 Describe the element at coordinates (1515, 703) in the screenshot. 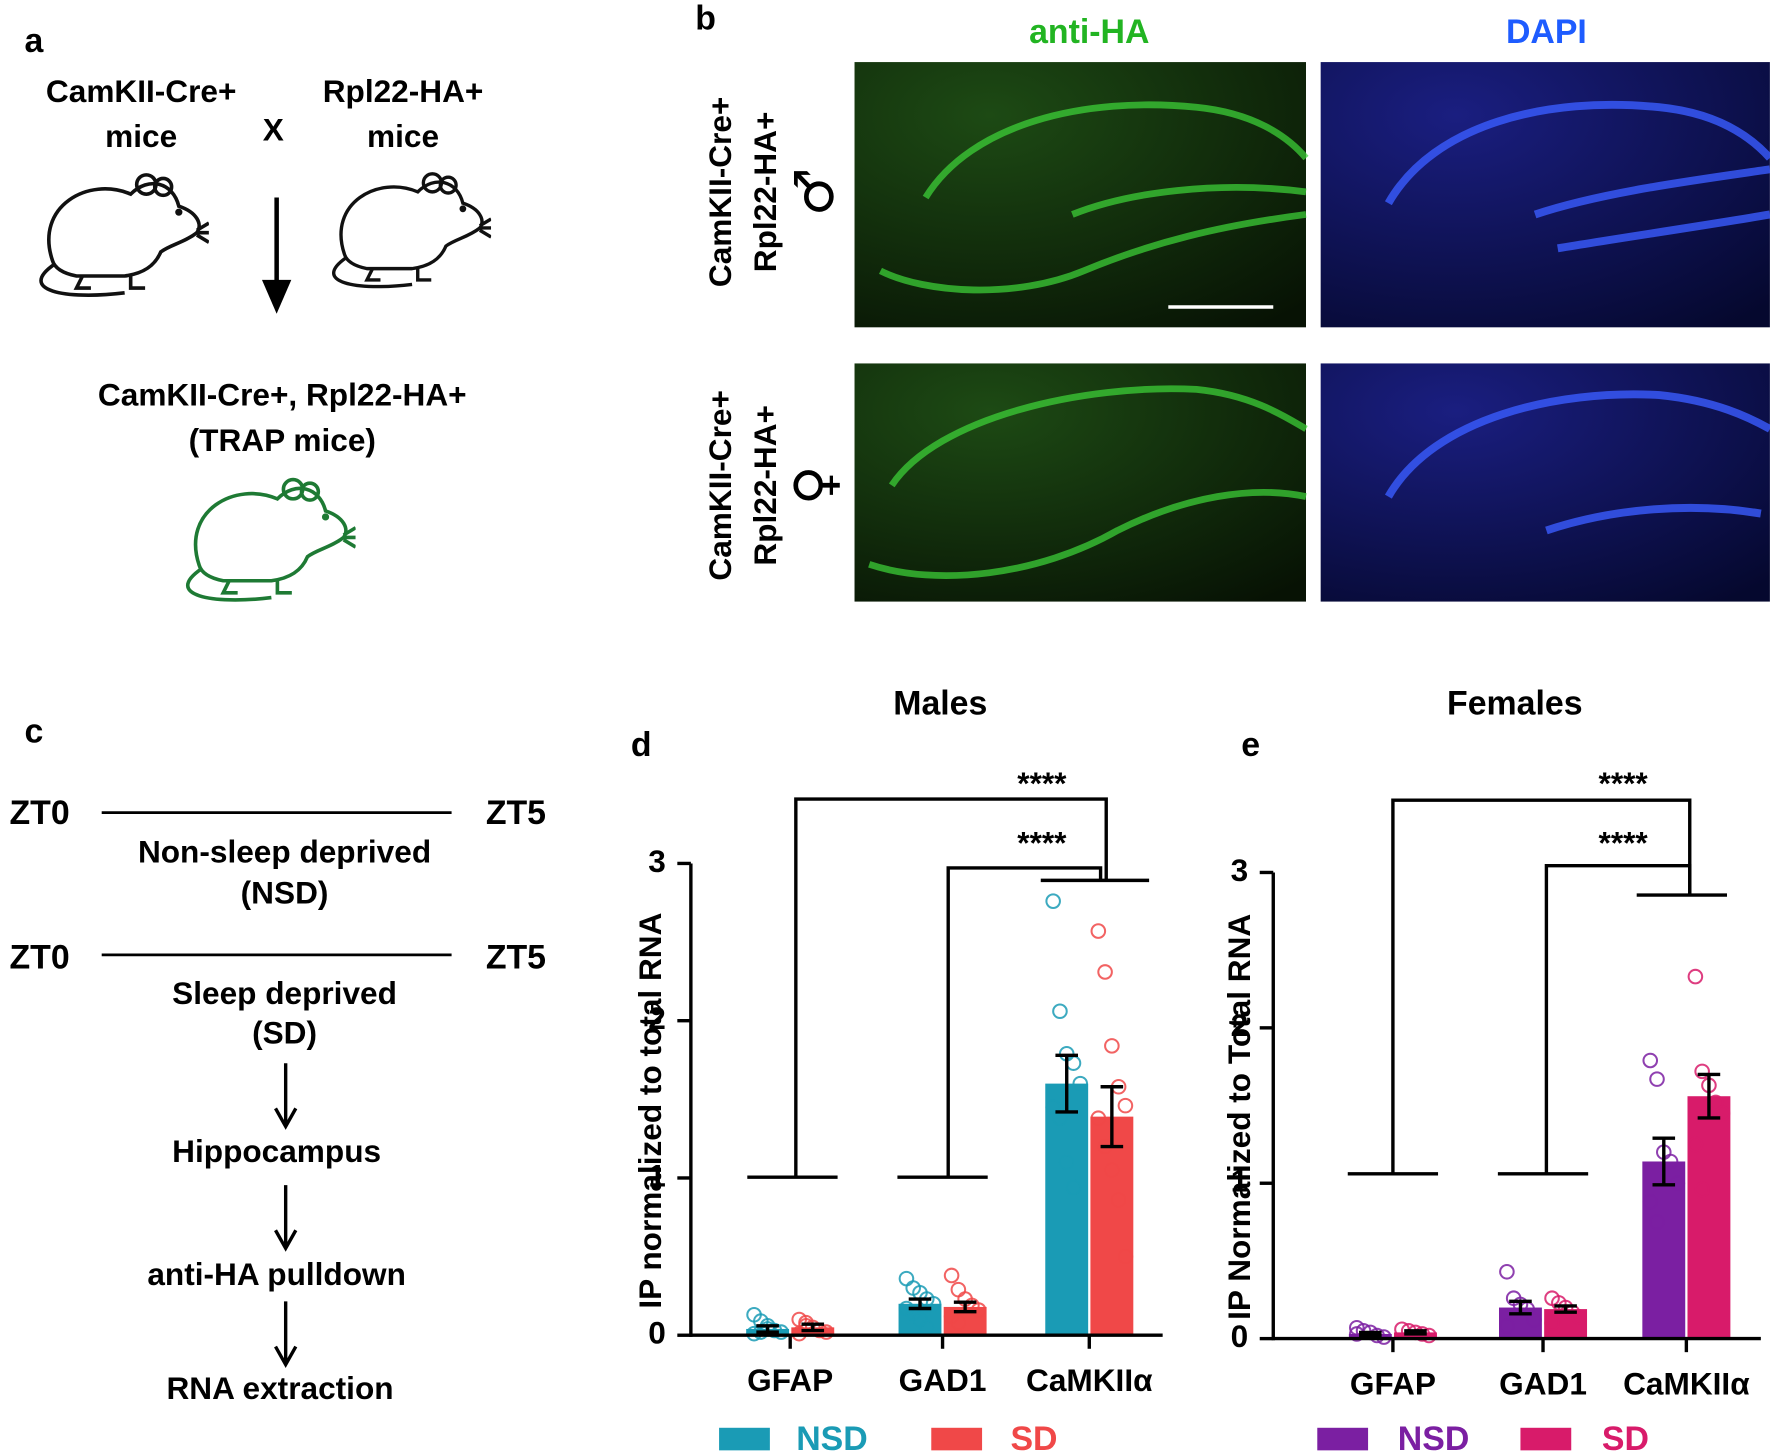

I see `chart-title: Females` at that location.